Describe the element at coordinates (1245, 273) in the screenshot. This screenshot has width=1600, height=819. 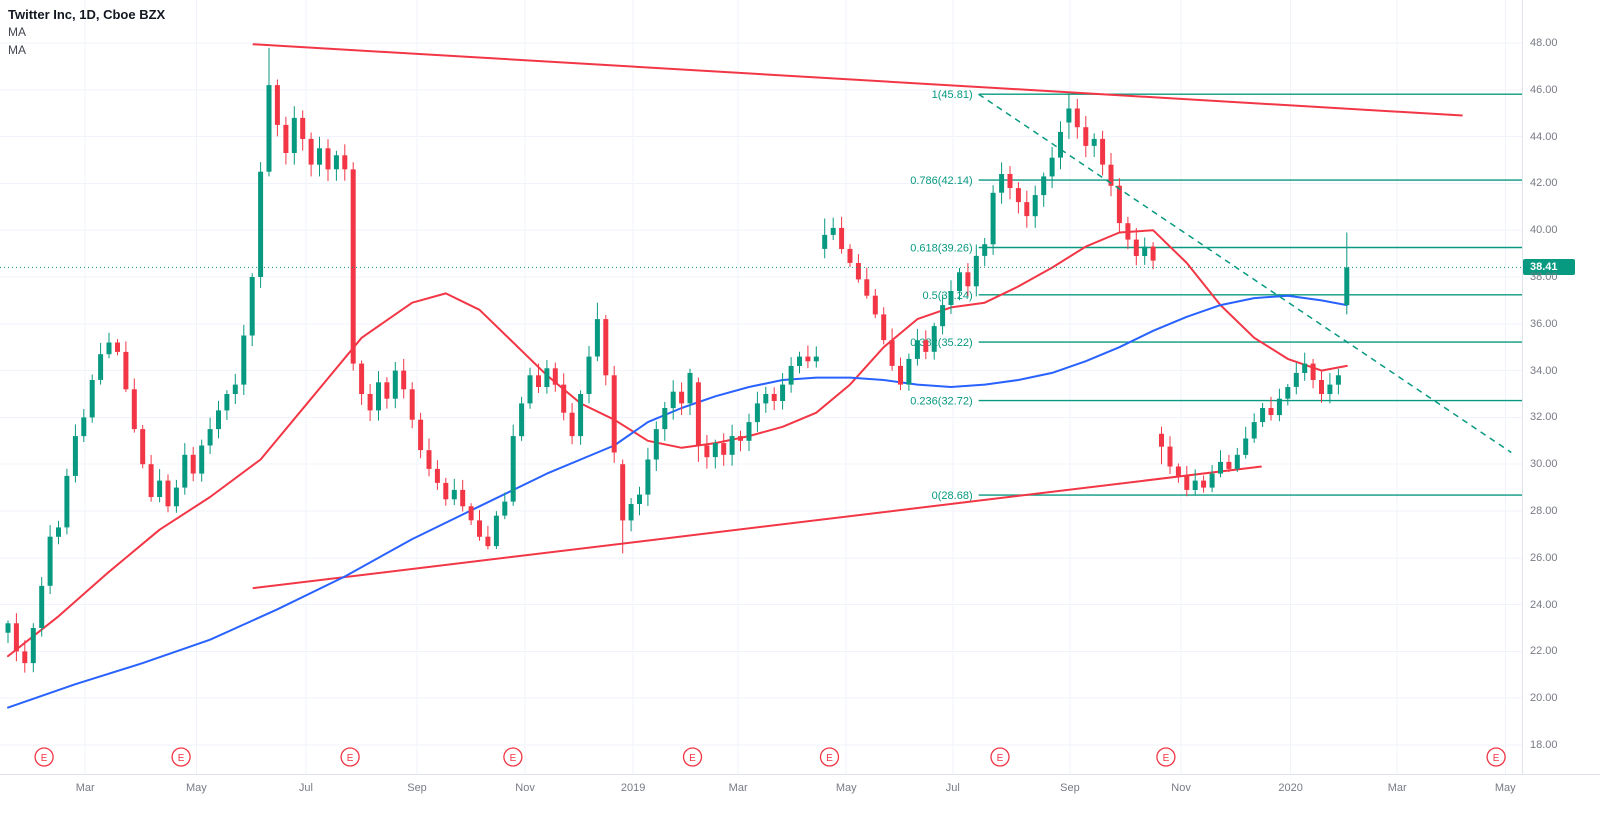
I see `descending-dashed-trendline` at that location.